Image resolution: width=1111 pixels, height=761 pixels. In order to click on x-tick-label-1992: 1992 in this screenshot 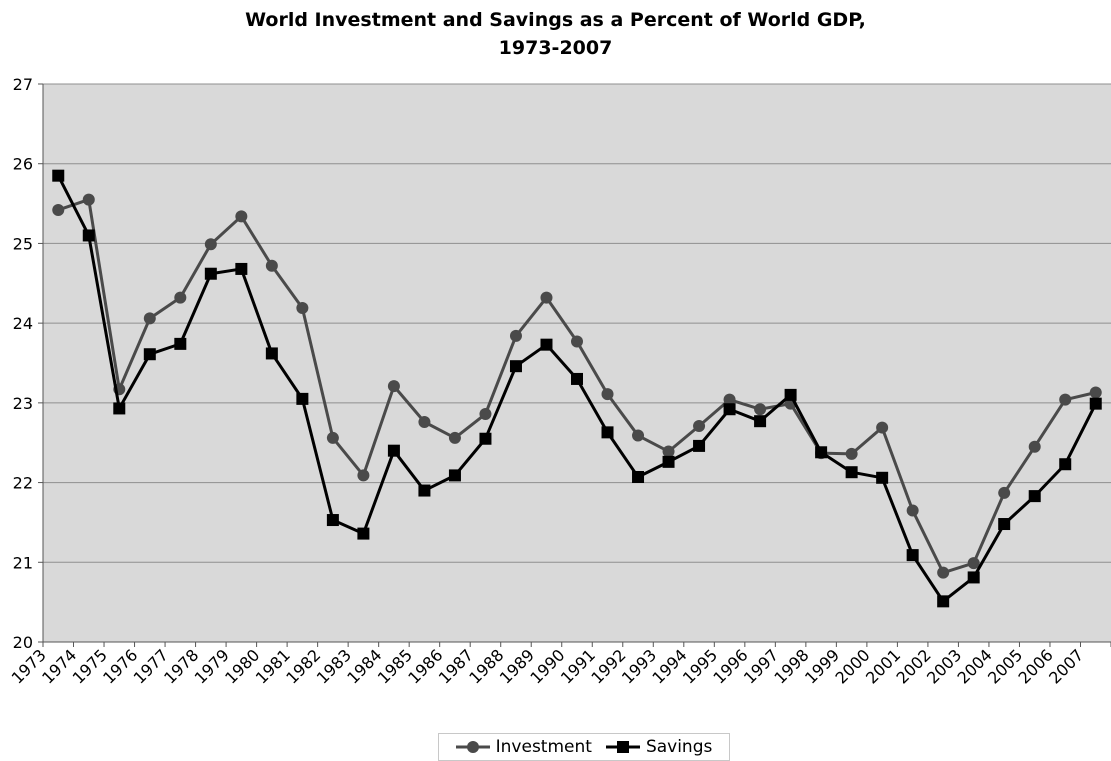, I will do `click(608, 666)`.